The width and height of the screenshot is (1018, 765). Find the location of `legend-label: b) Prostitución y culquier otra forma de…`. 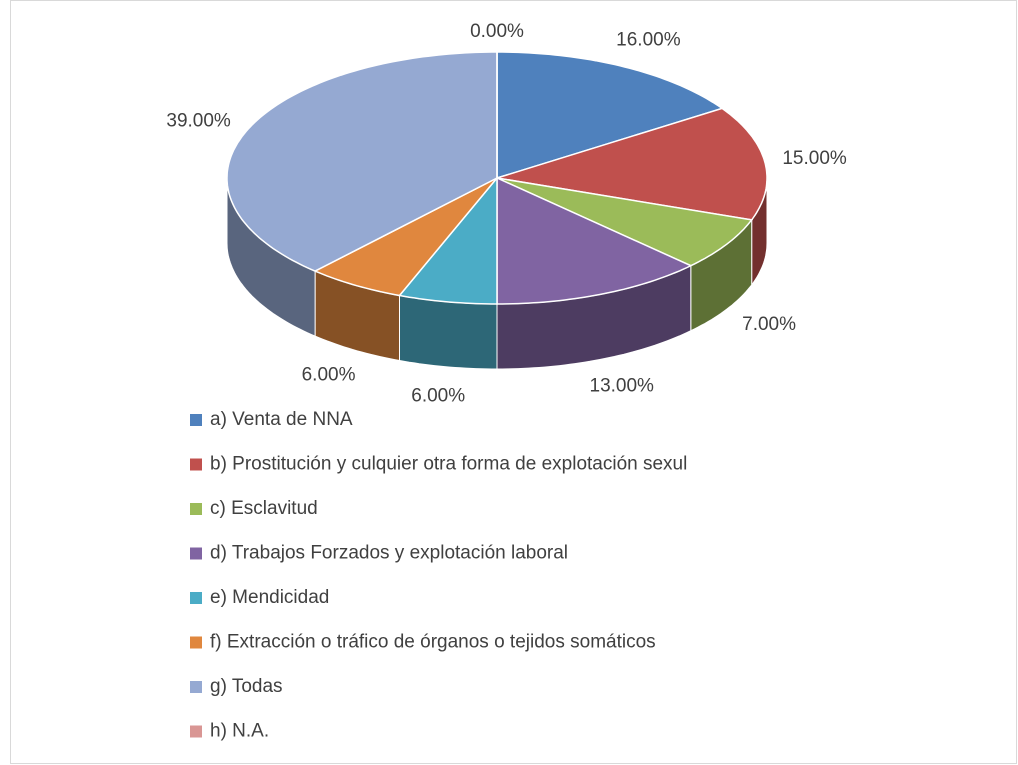

legend-label: b) Prostitución y culquier otra forma de… is located at coordinates (448, 464).